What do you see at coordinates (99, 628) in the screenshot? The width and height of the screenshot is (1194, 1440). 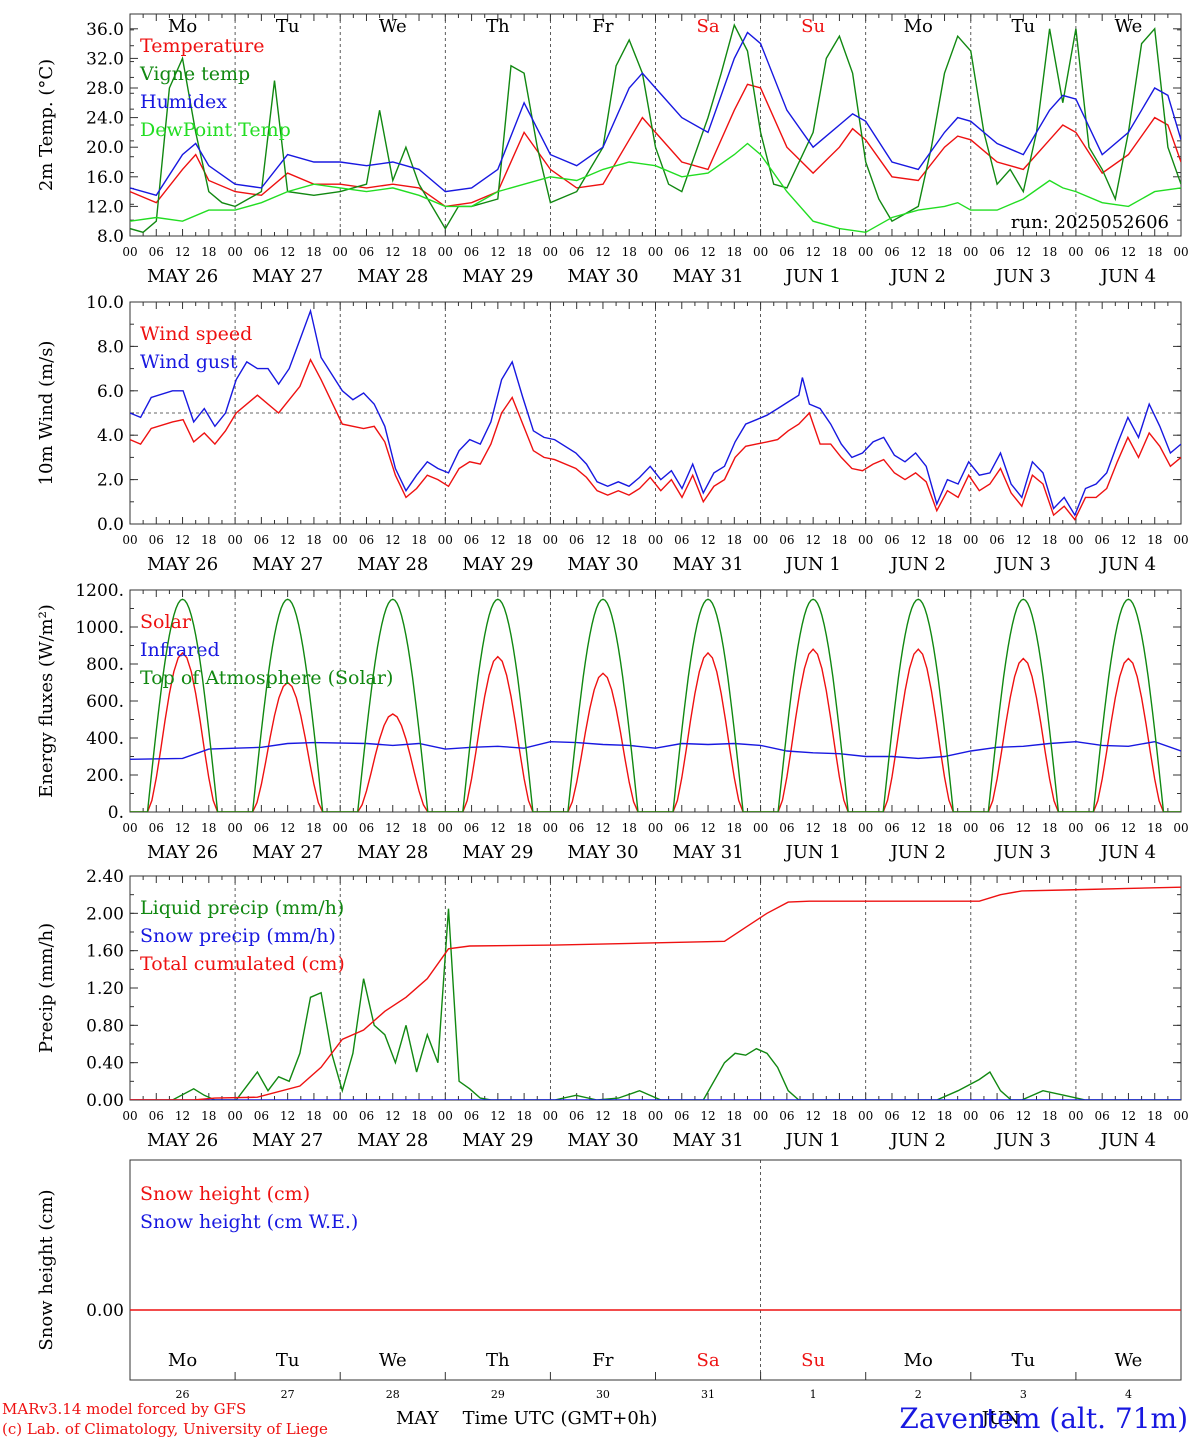 I see `y-tick-label: 1000.` at bounding box center [99, 628].